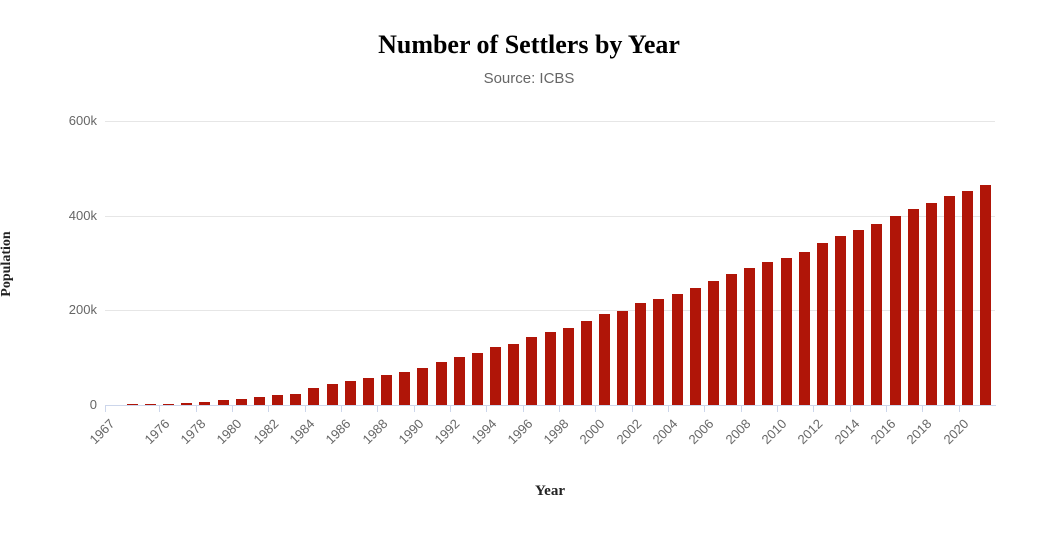 The width and height of the screenshot is (1058, 542). I want to click on bar-2012, so click(822, 324).